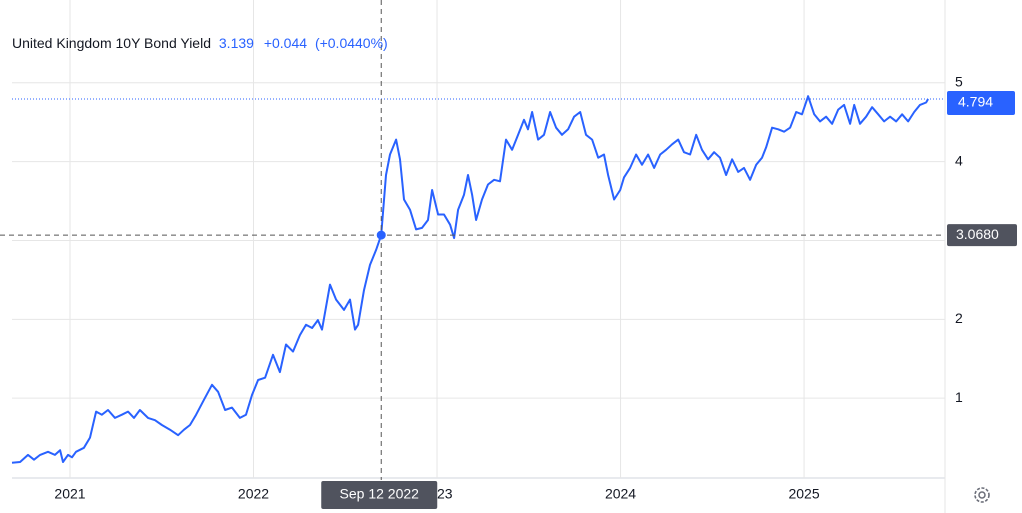 Image resolution: width=1022 pixels, height=513 pixels. I want to click on last-value-box, so click(981, 103).